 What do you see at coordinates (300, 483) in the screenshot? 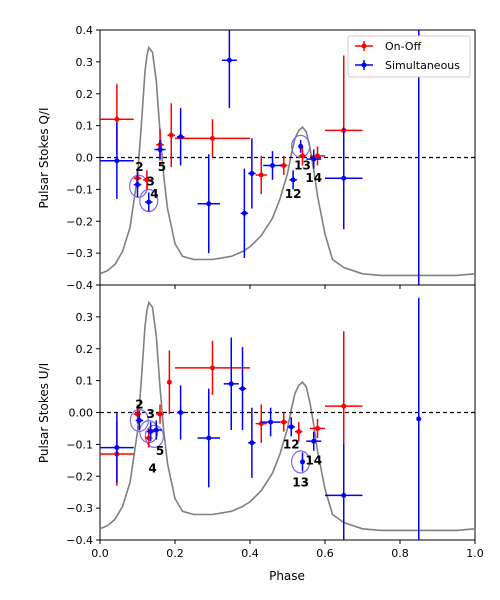
I see `panel-1-annotation-label-13: 13` at bounding box center [300, 483].